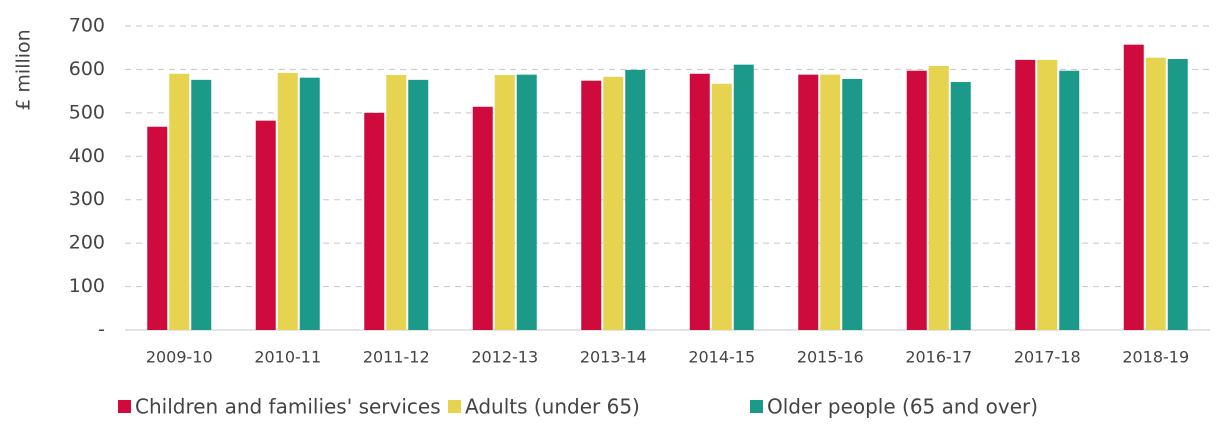 This screenshot has width=1223, height=432. What do you see at coordinates (87, 243) in the screenshot?
I see `y-tick-label: 200` at bounding box center [87, 243].